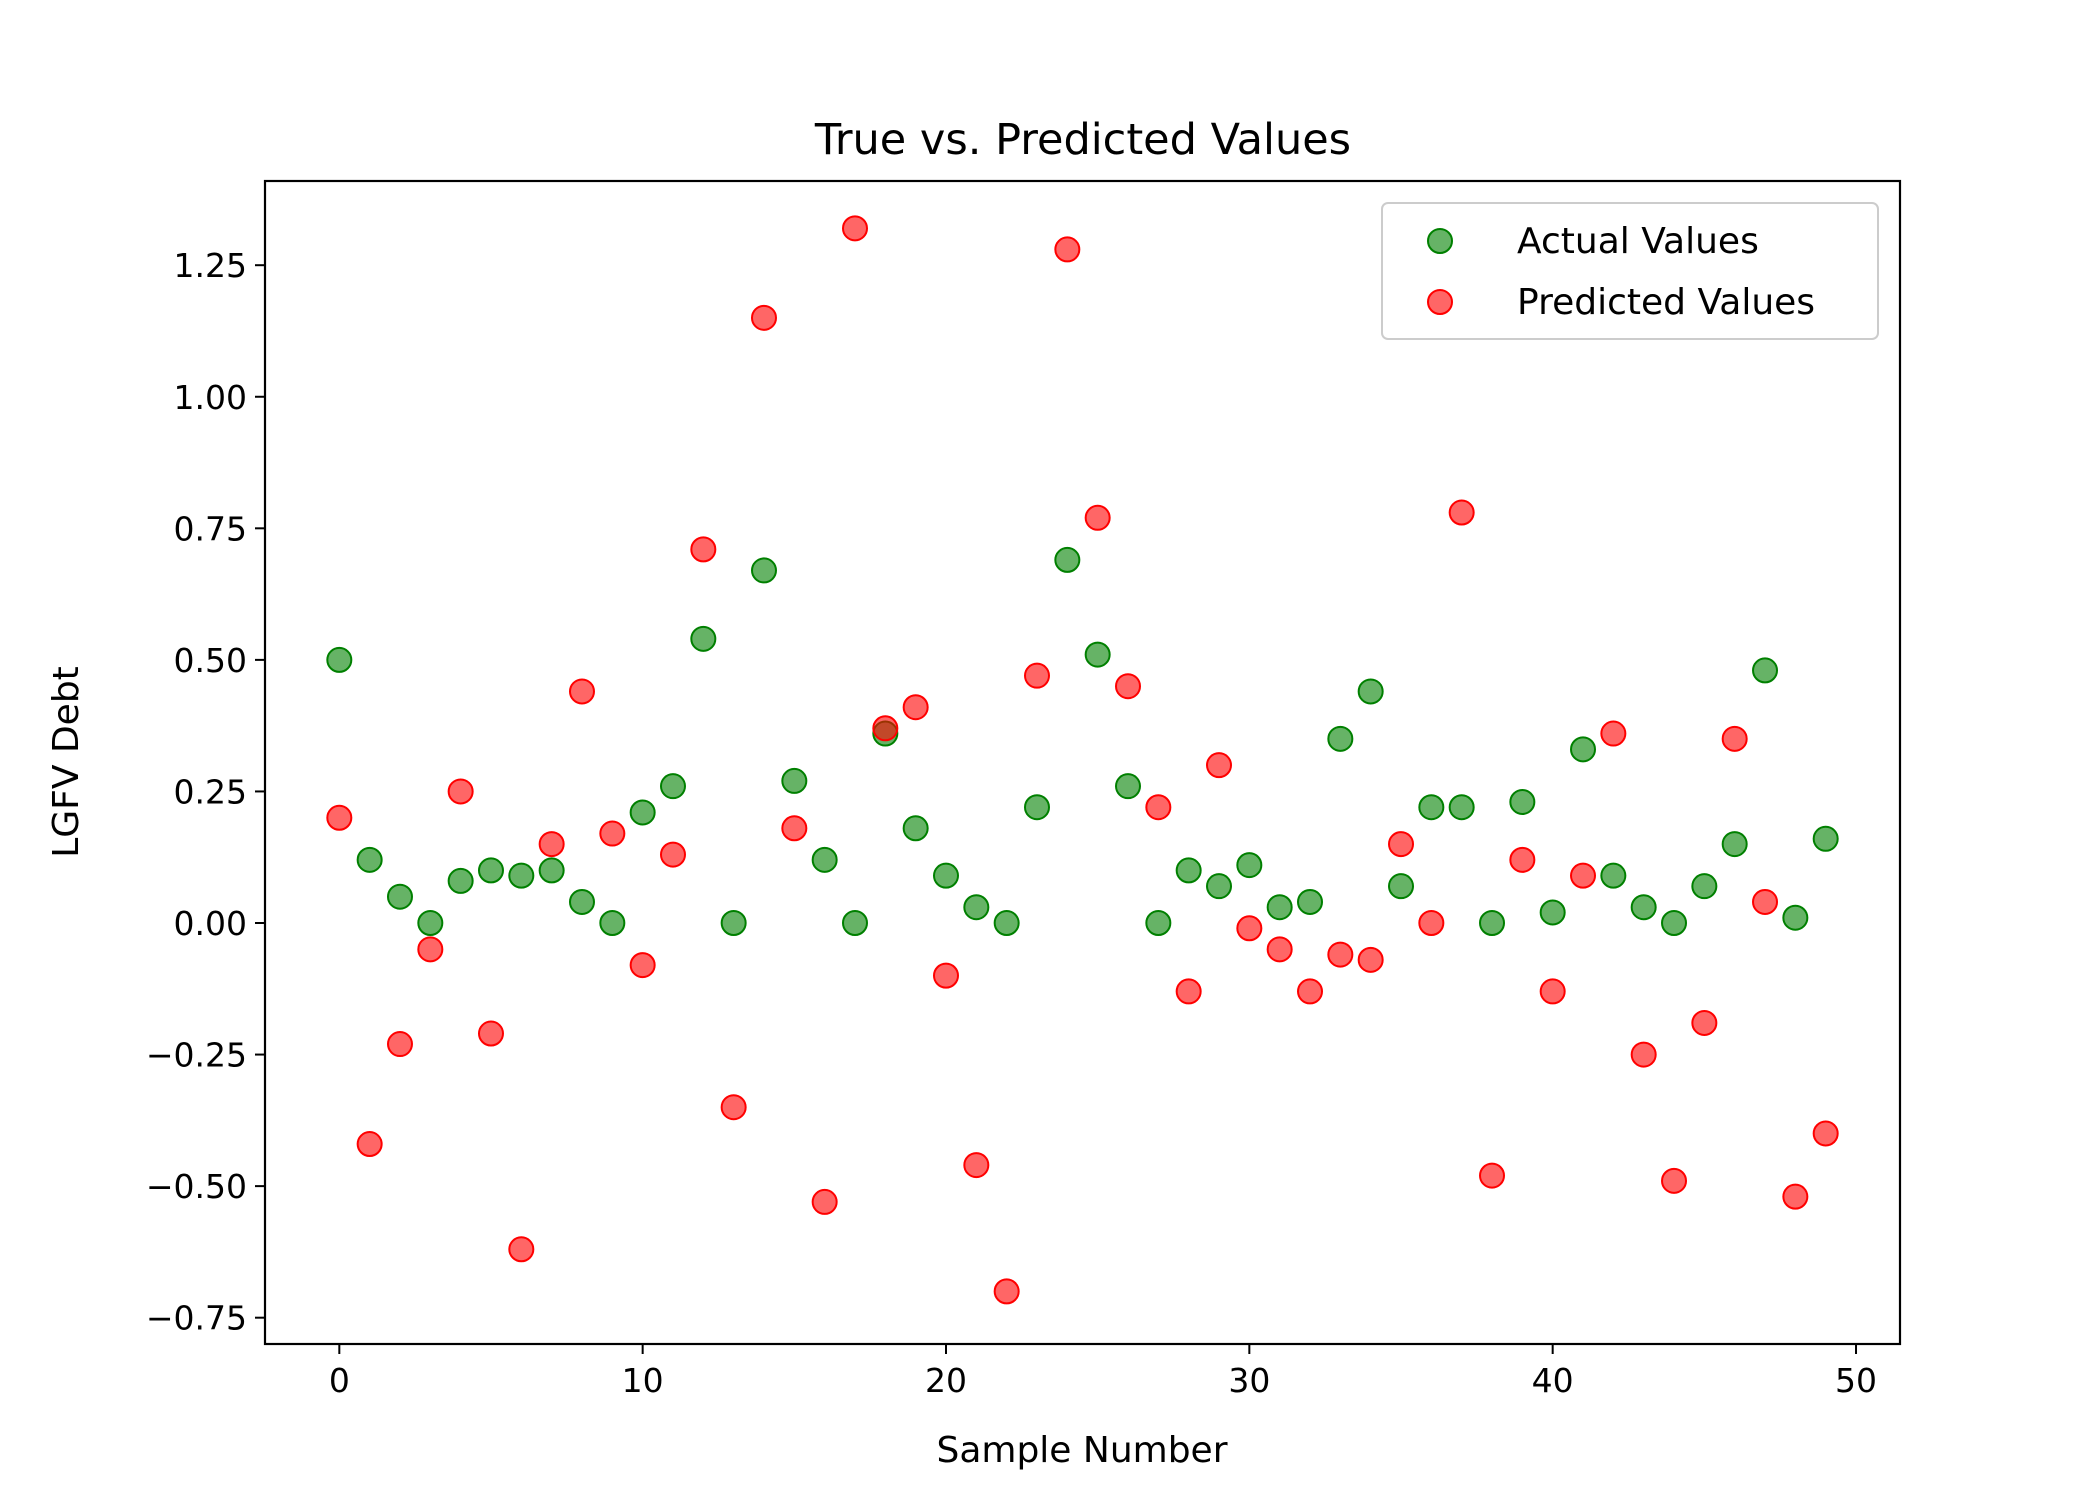 The image size is (2100, 1500). Describe the element at coordinates (66, 762) in the screenshot. I see `y-axis-label: LGFV Debt` at that location.